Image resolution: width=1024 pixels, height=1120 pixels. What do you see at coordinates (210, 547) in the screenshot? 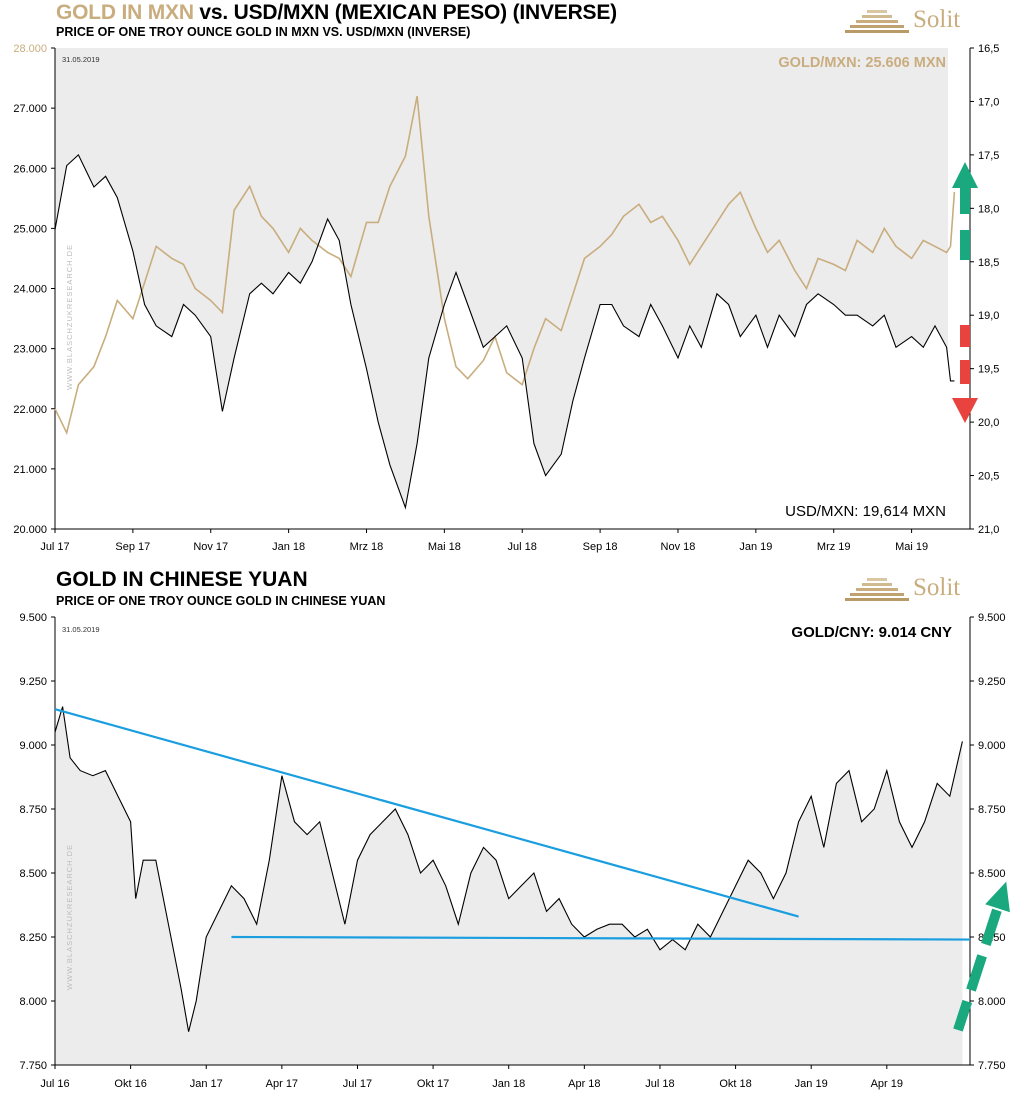
I see `x-tick-label: Nov 17` at bounding box center [210, 547].